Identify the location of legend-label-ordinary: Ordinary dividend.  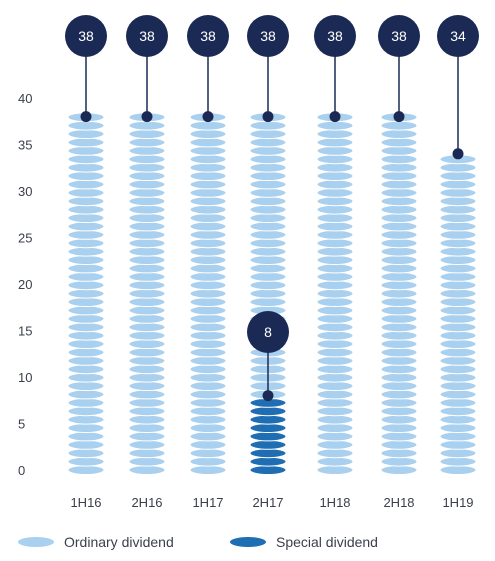
(119, 542).